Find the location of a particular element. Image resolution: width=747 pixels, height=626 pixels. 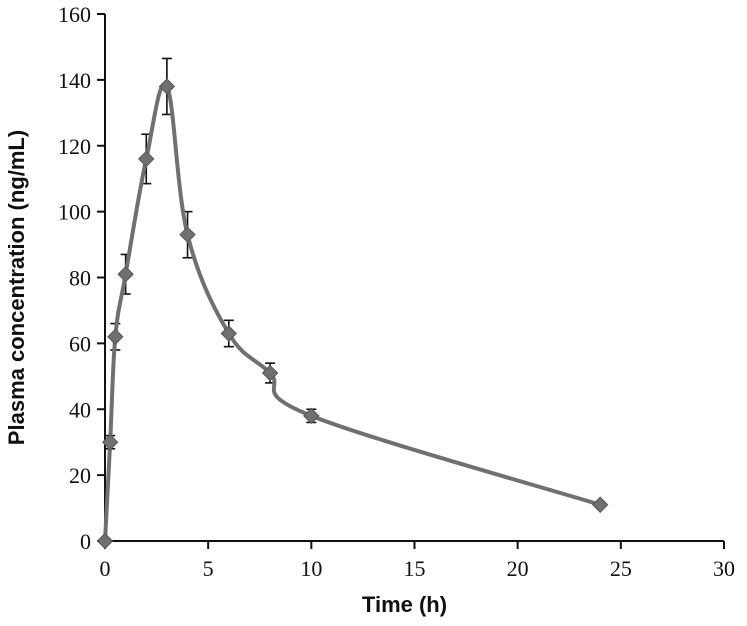

y-ticks: 0 20 40 60 80 100 120 140 160 is located at coordinates (81, 278).